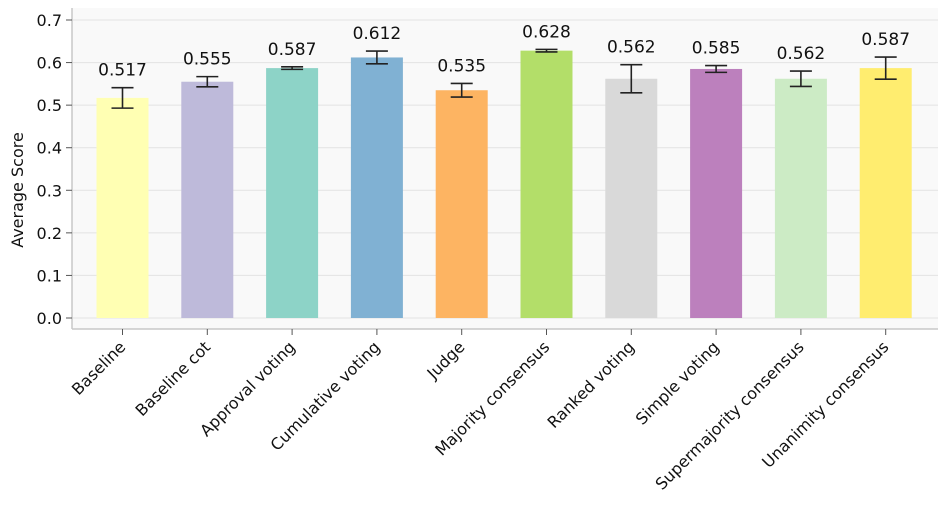  I want to click on x-tick-label: Baseline, so click(98, 367).